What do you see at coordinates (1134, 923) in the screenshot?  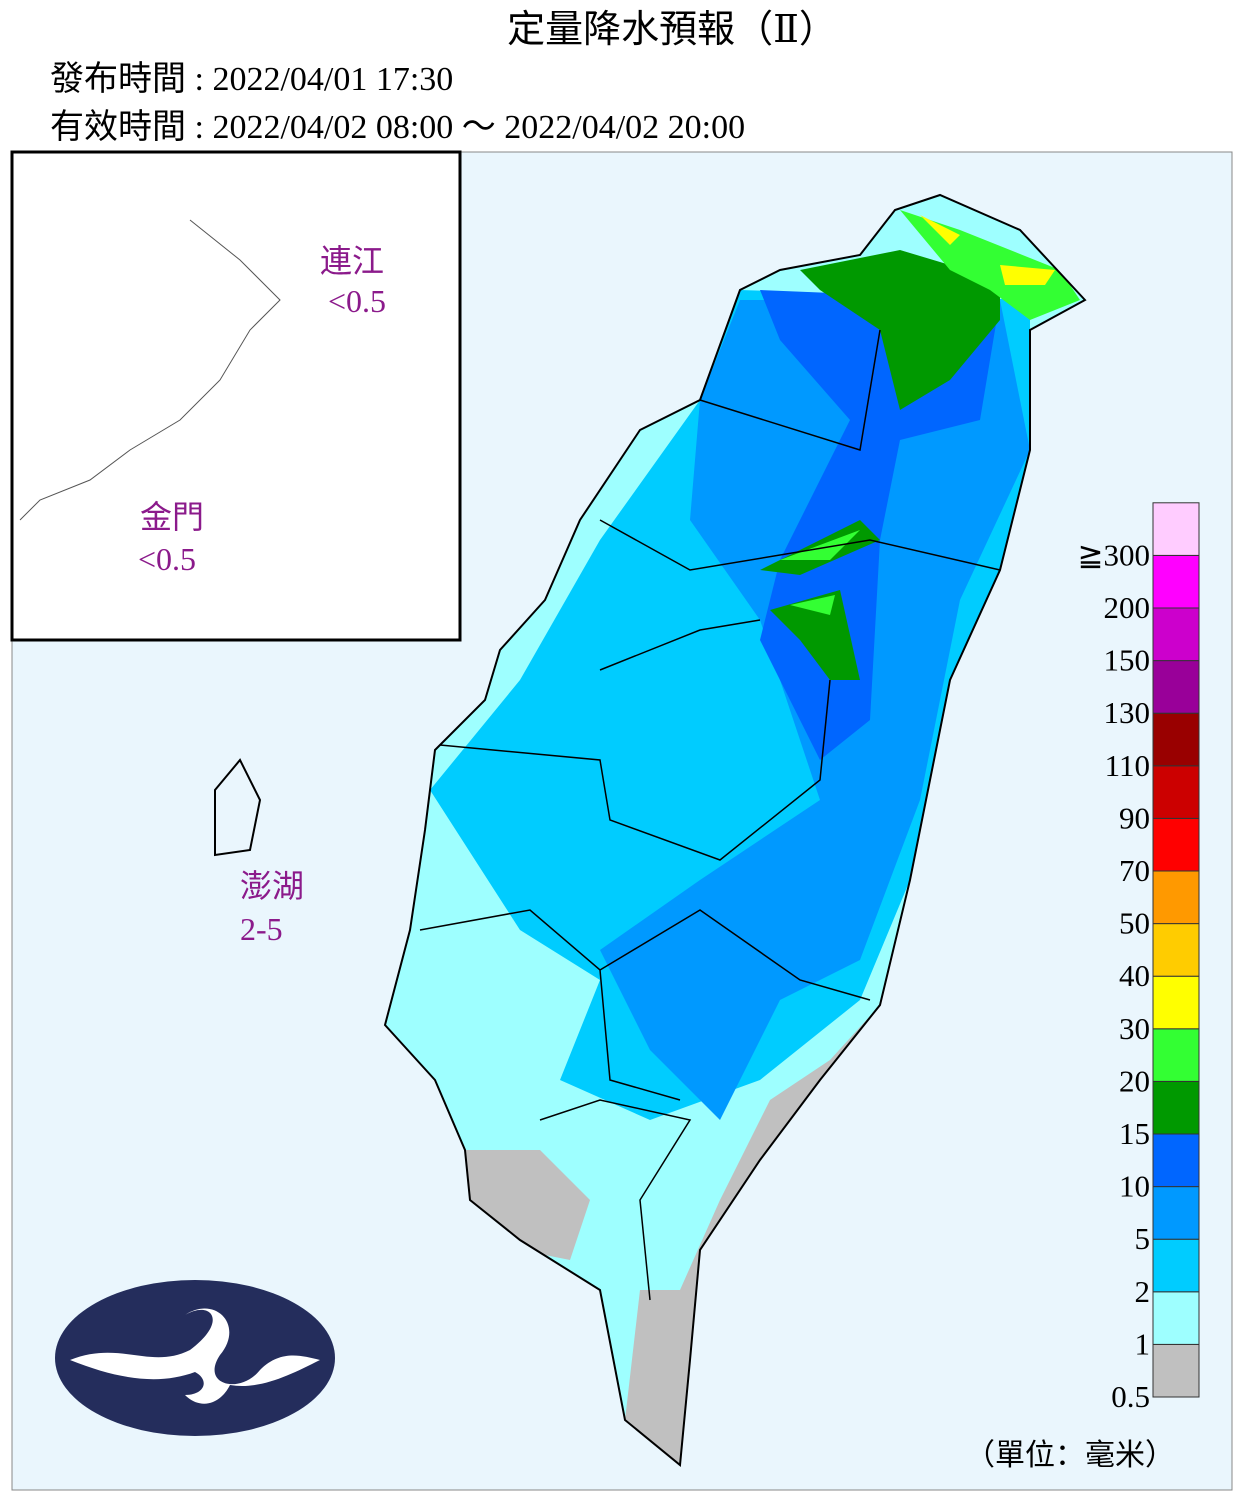 I see `legend-label: 50` at bounding box center [1134, 923].